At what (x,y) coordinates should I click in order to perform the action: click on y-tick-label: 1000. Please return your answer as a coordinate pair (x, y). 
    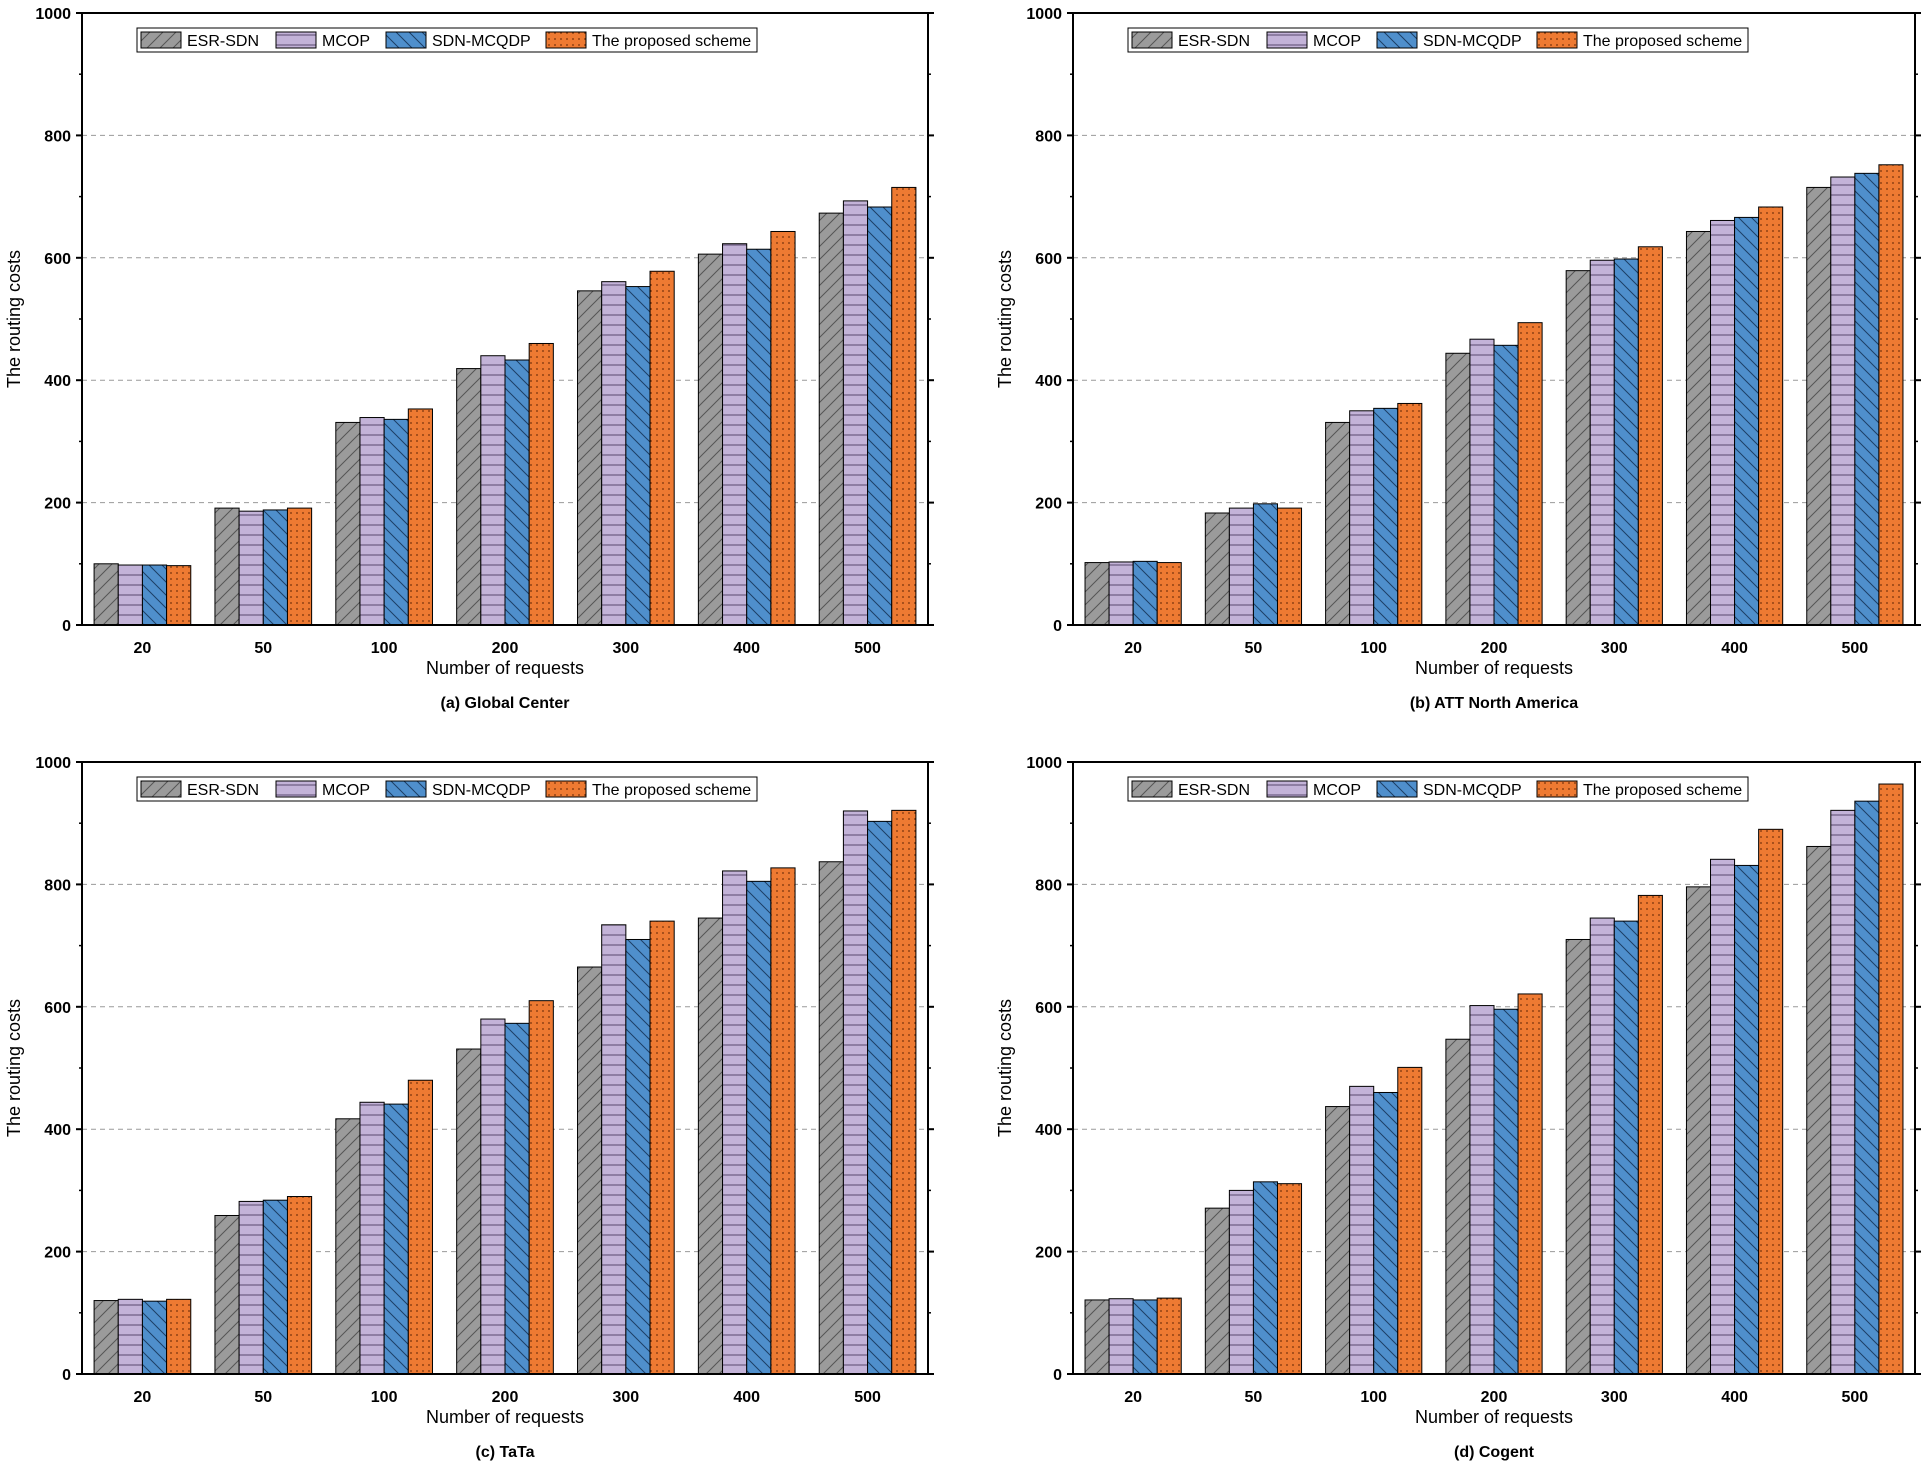
    Looking at the image, I should click on (1044, 14).